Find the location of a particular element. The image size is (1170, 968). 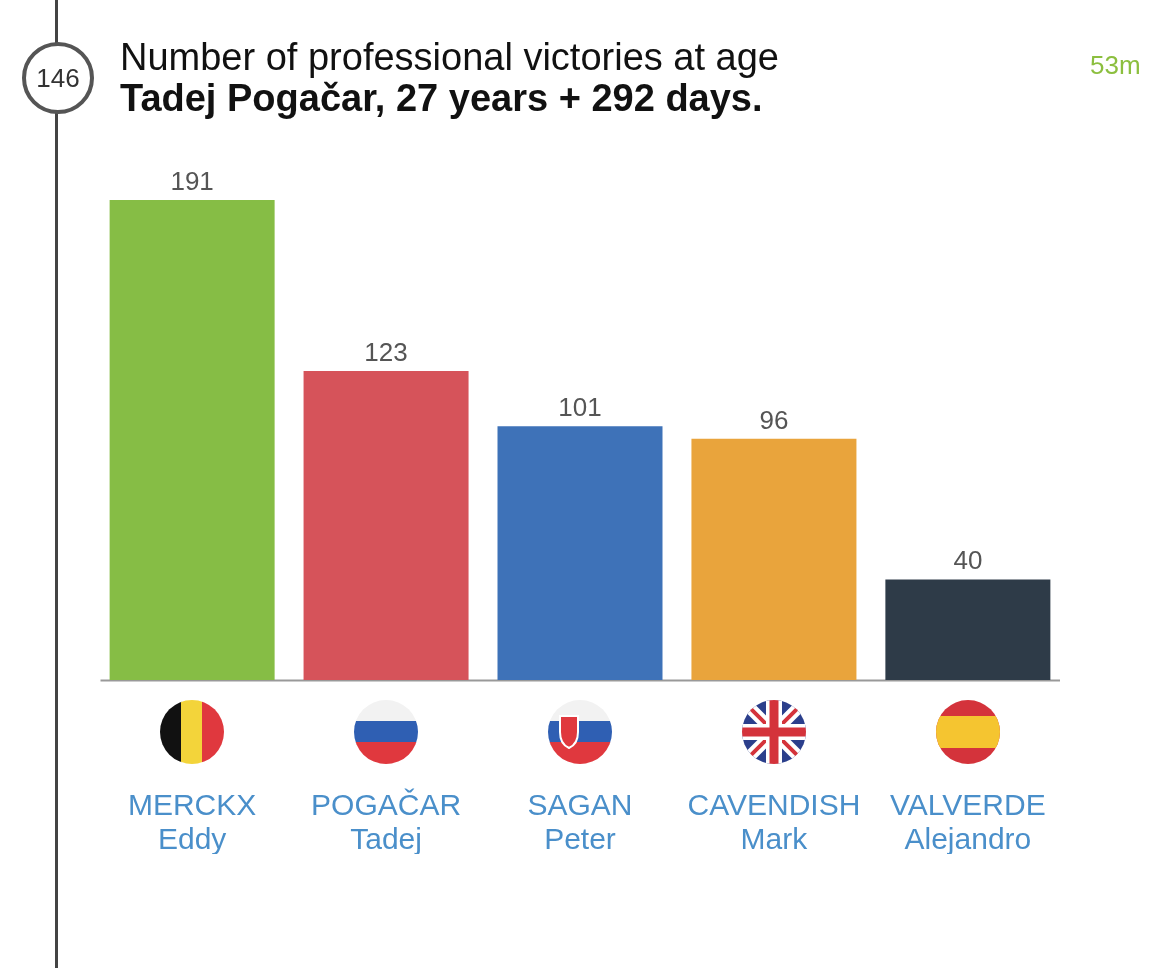

data-label: 96 is located at coordinates (774, 419).